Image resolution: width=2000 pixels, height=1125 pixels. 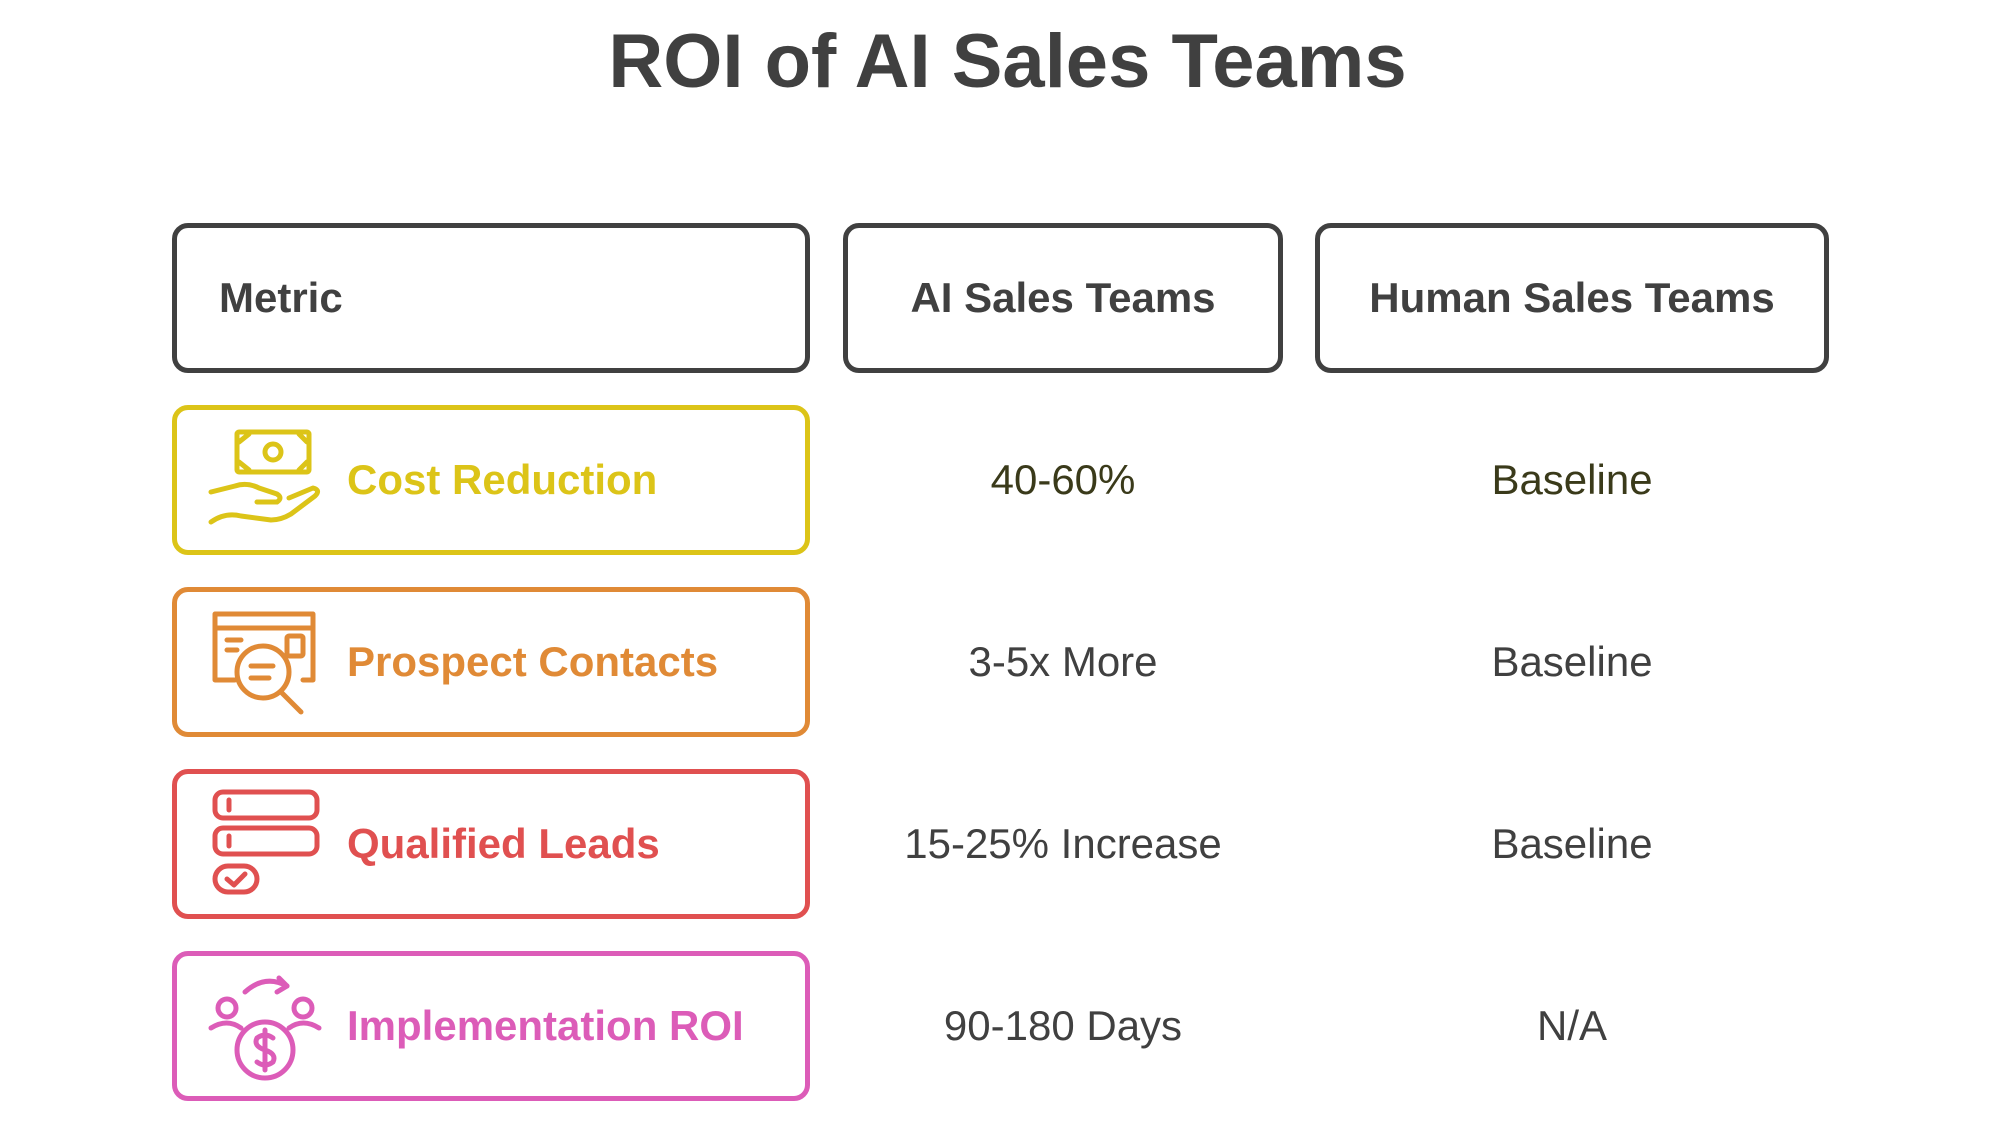 I want to click on ai-value-cost-reduction: 40-60%, so click(x=1063, y=479).